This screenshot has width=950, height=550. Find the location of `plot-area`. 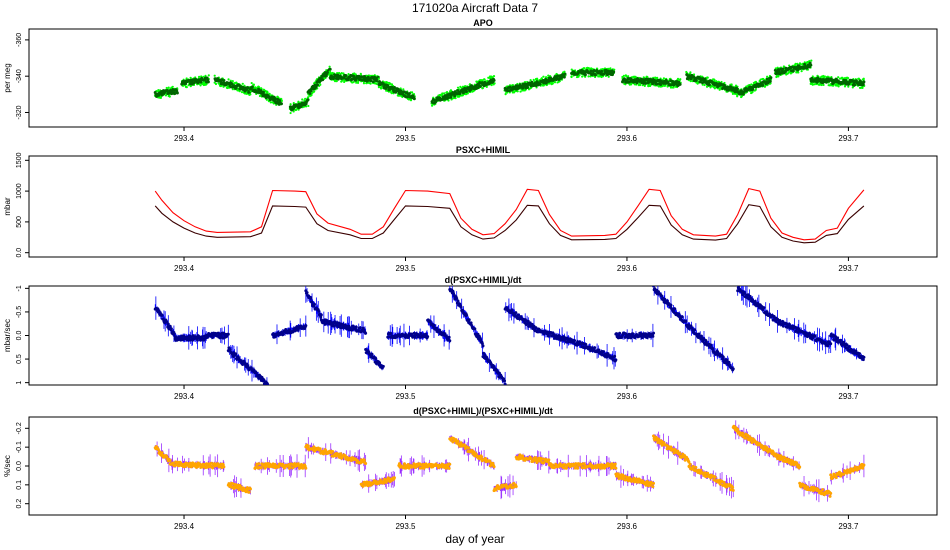

plot-area is located at coordinates (509, 87).